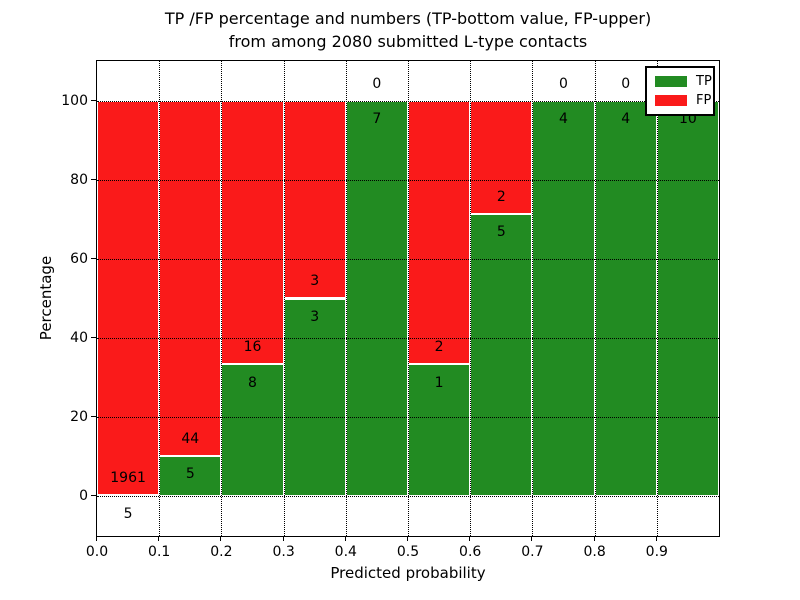  Describe the element at coordinates (408, 573) in the screenshot. I see `x-axis-label: Predicted probability` at that location.